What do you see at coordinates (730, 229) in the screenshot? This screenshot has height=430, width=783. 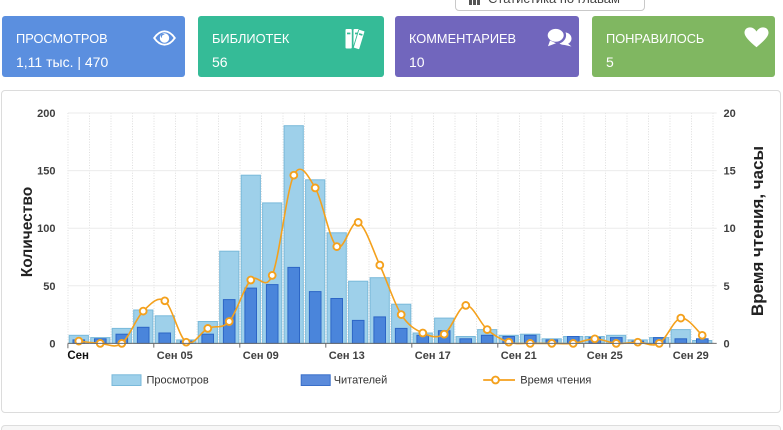 I see `svg-text: 10` at bounding box center [730, 229].